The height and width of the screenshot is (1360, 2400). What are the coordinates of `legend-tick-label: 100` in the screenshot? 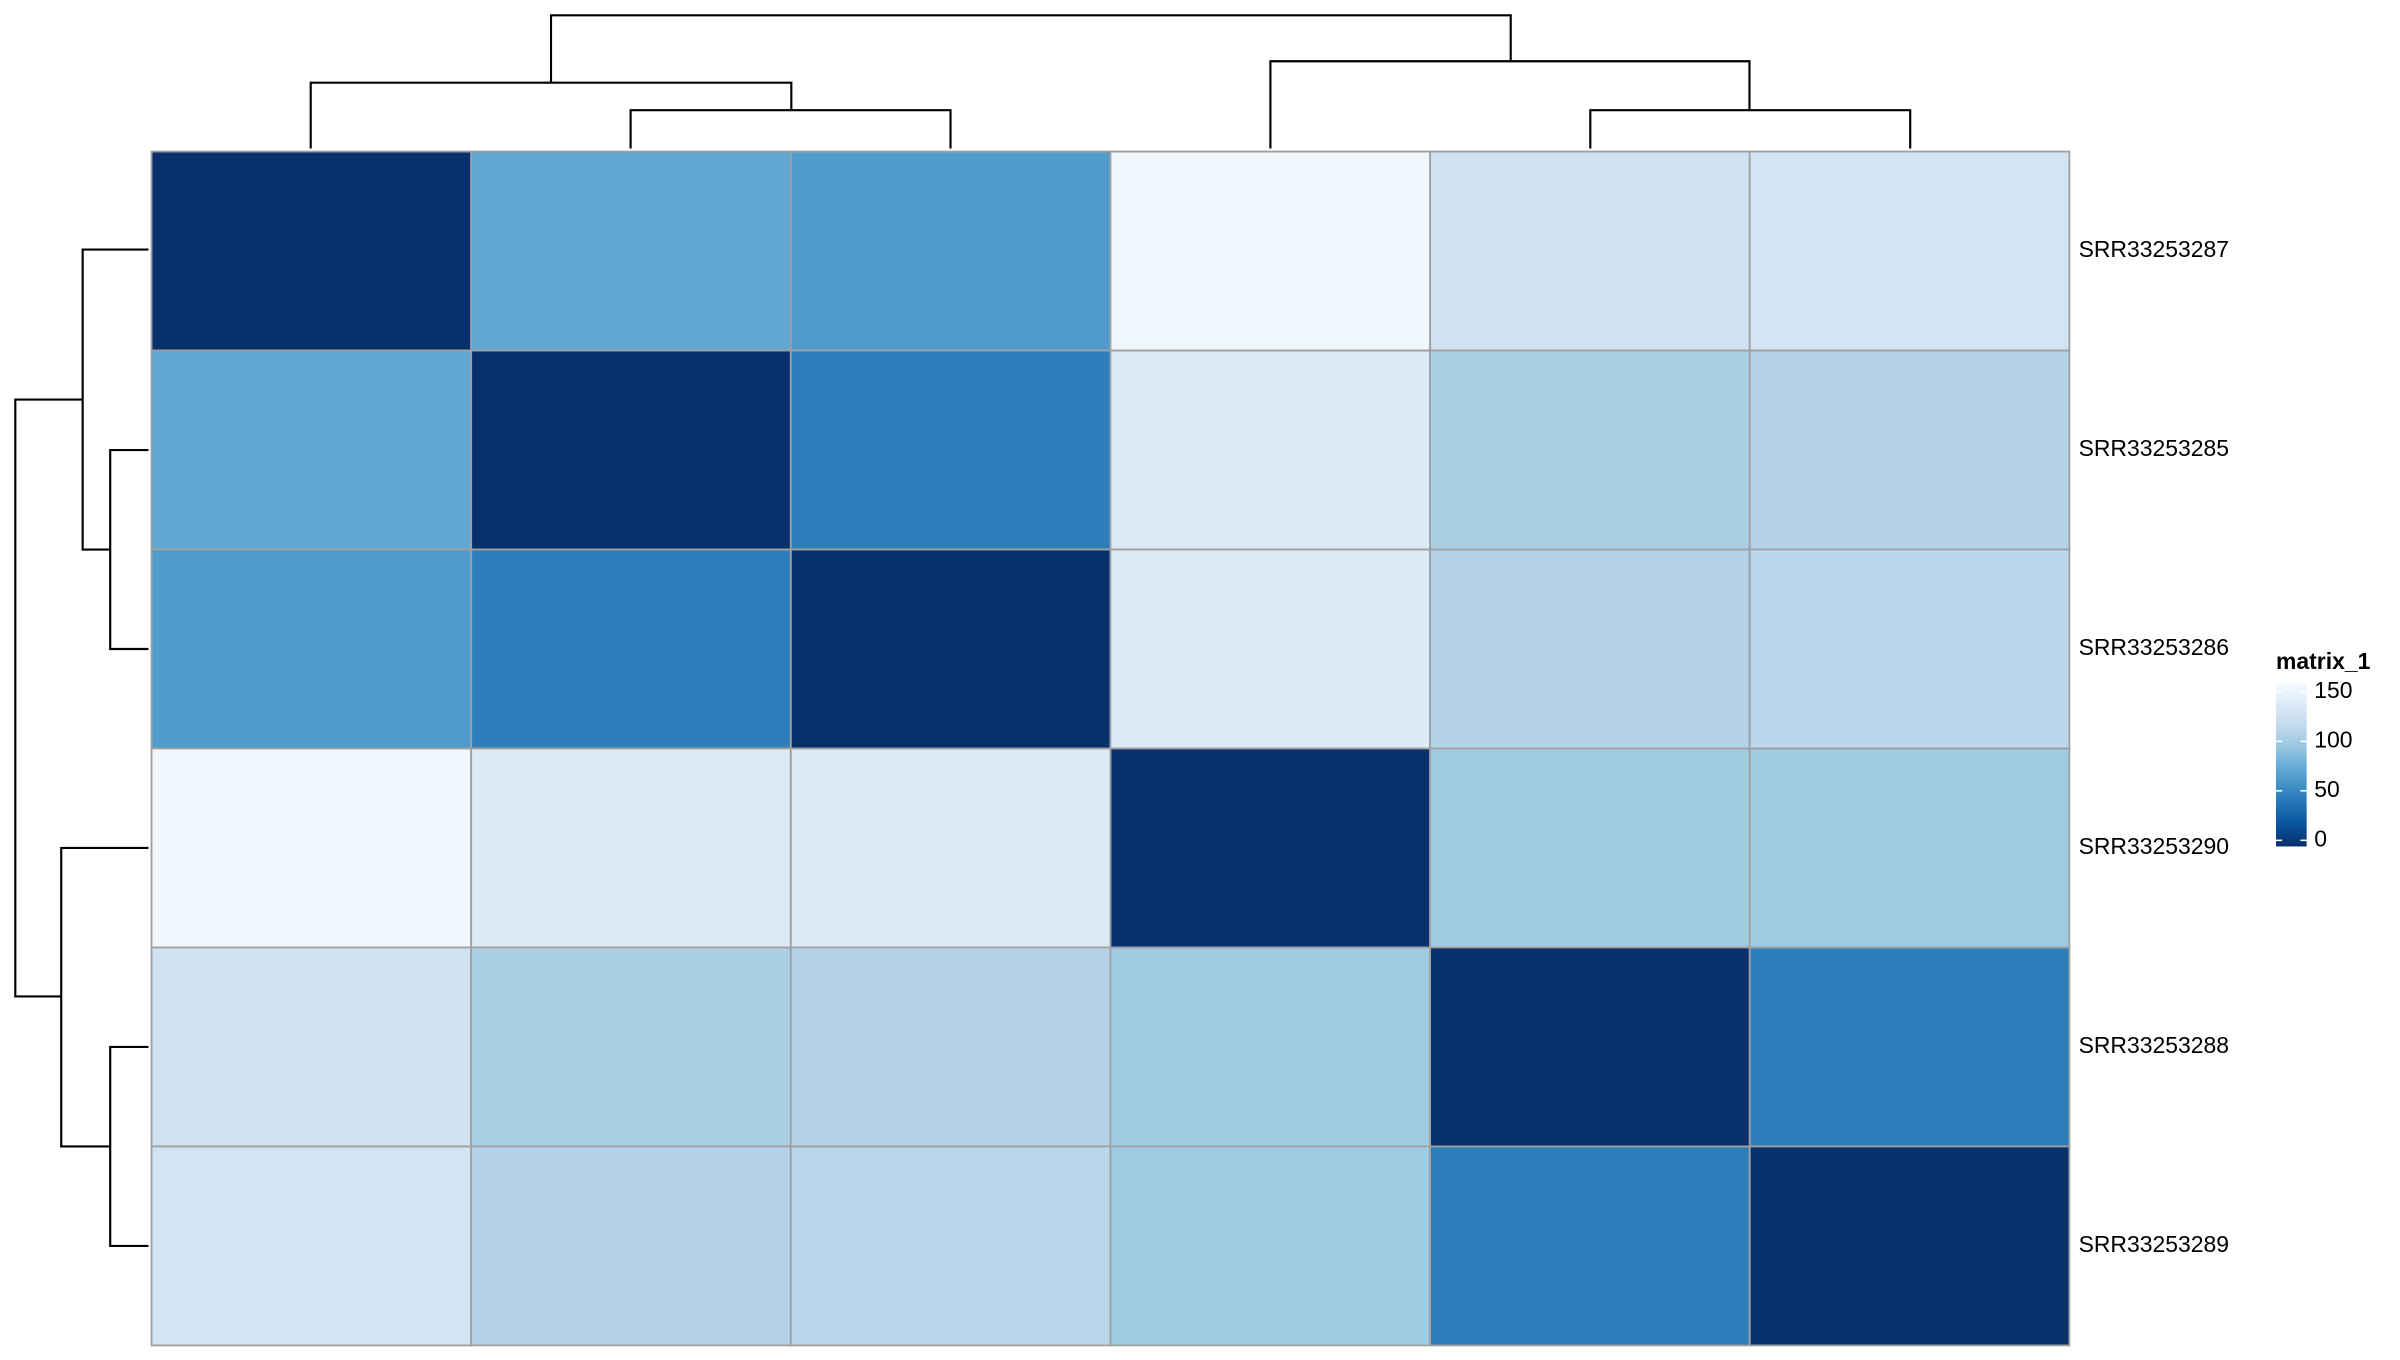 It's located at (2333, 739).